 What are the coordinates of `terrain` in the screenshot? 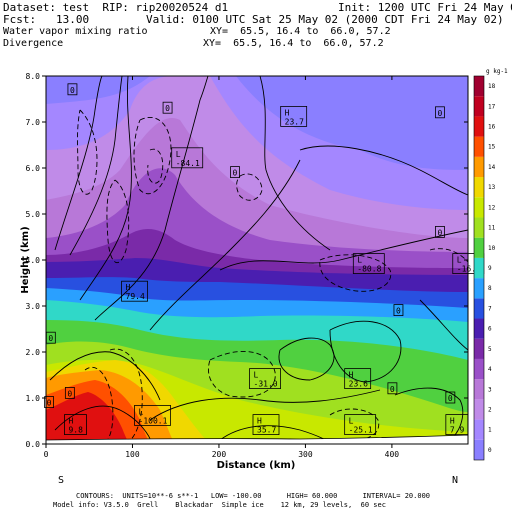 It's located at (257, 439).